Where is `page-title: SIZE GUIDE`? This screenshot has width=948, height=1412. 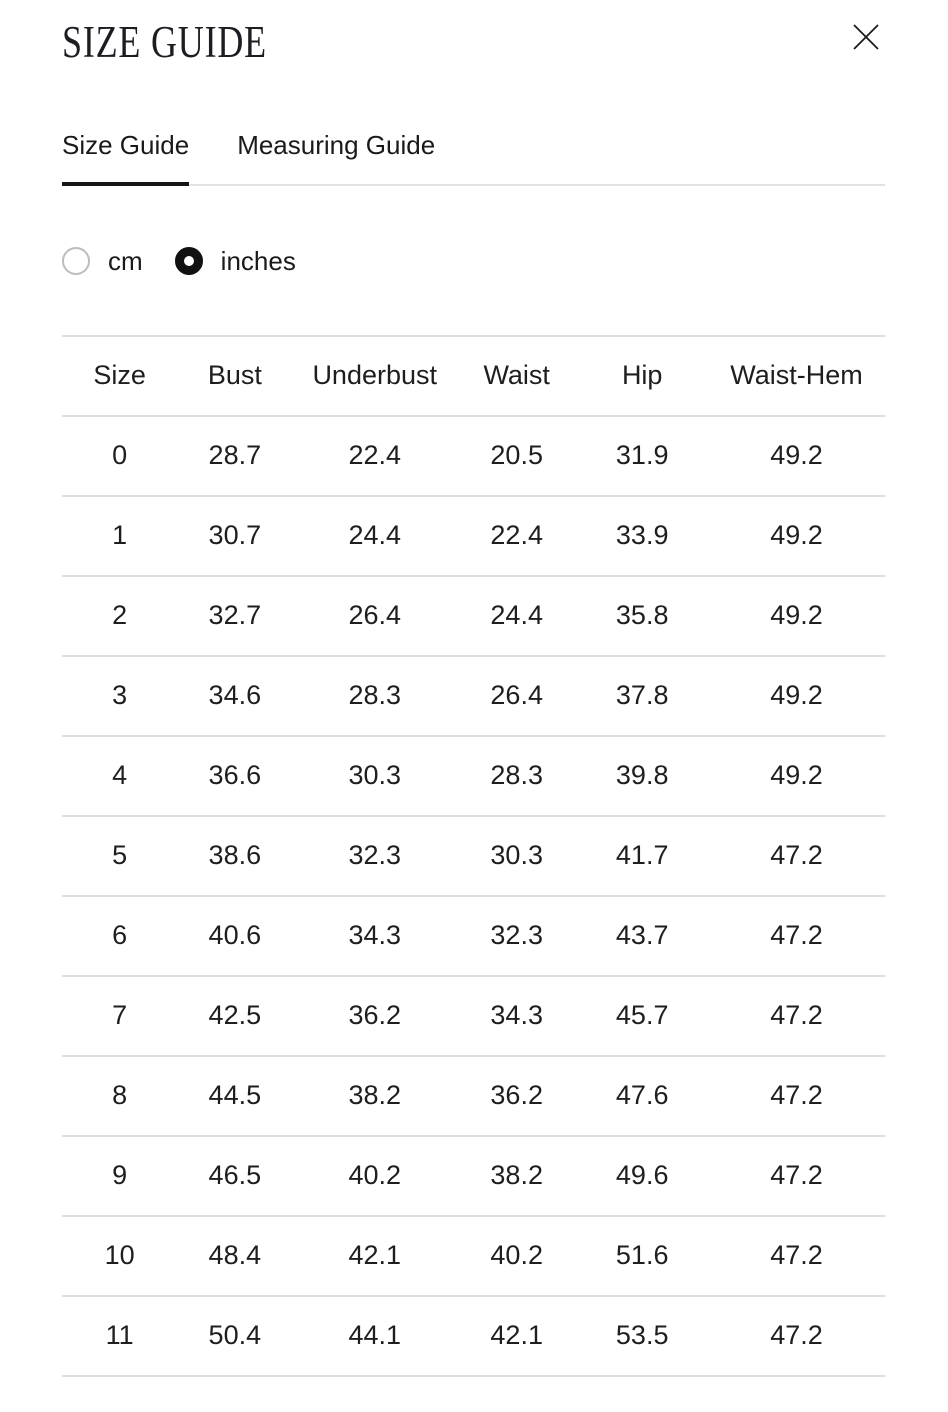
page-title: SIZE GUIDE is located at coordinates (164, 42).